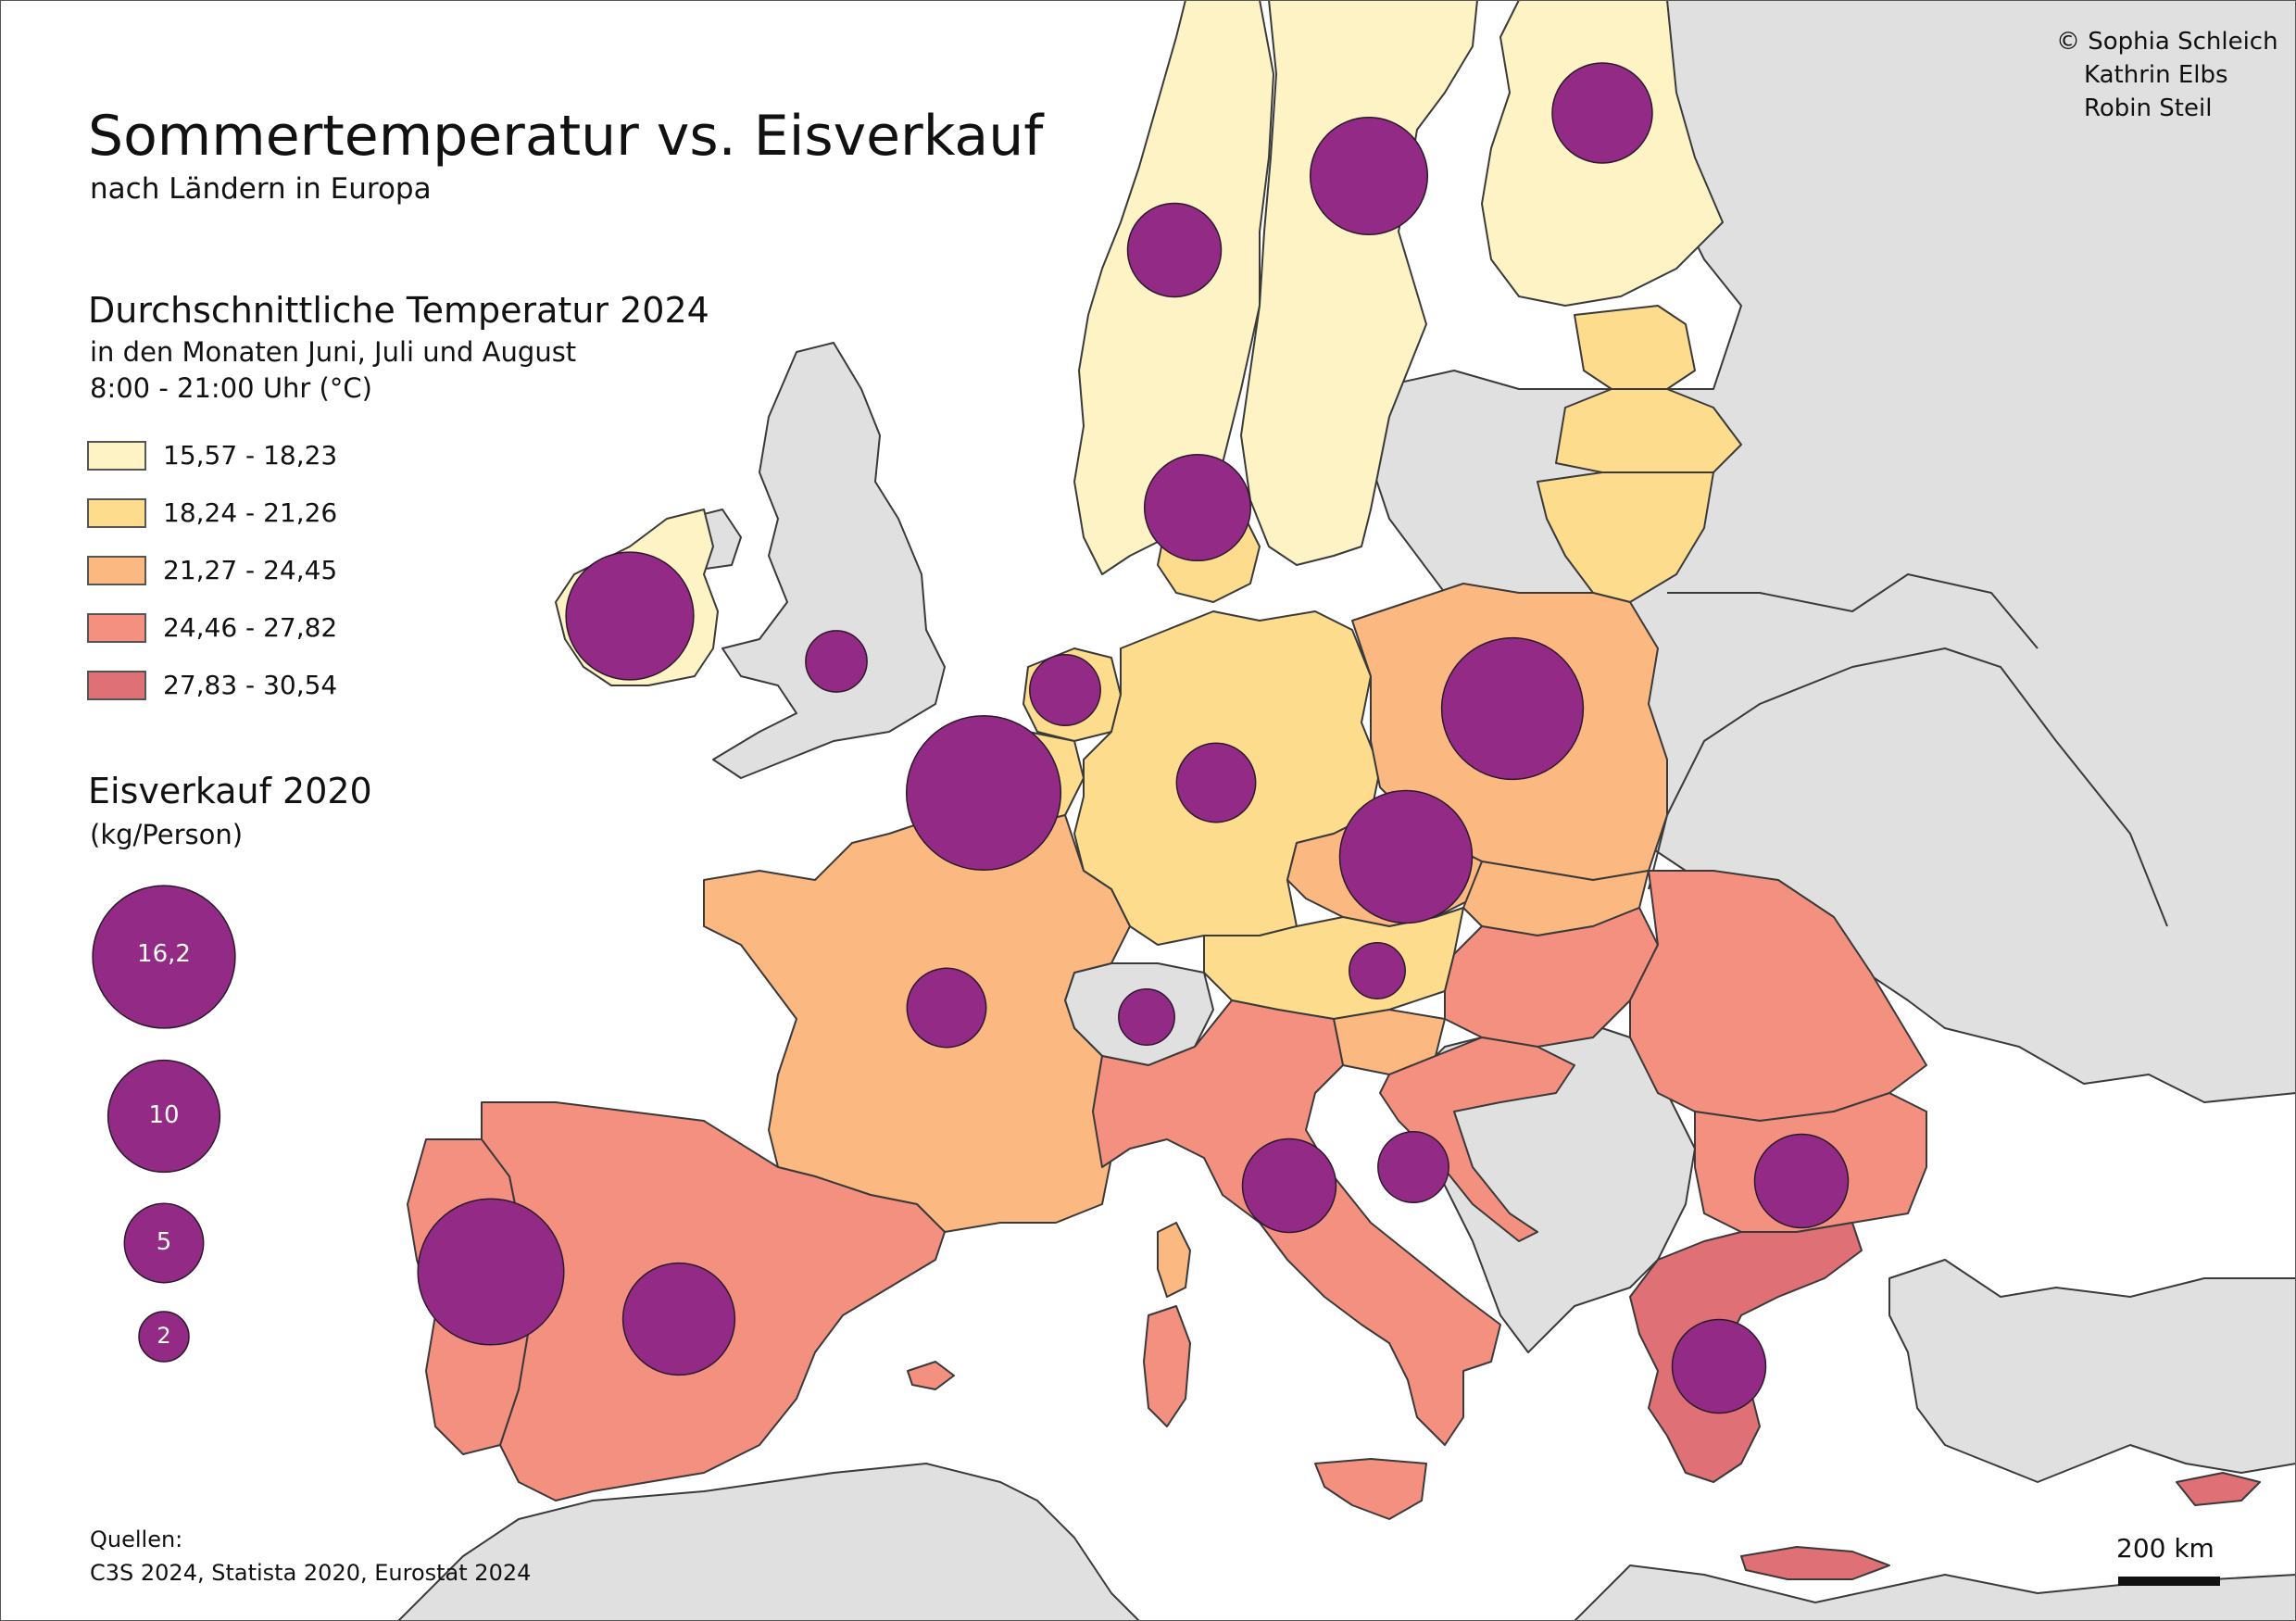 This screenshot has height=1621, width=2296. Describe the element at coordinates (1359, 283) in the screenshot. I see `sweden` at that location.